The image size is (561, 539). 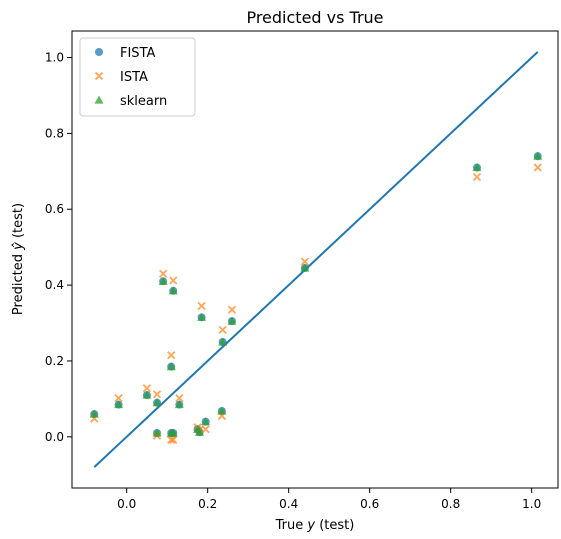 I want to click on x-axis-label: True y (test), so click(x=315, y=525).